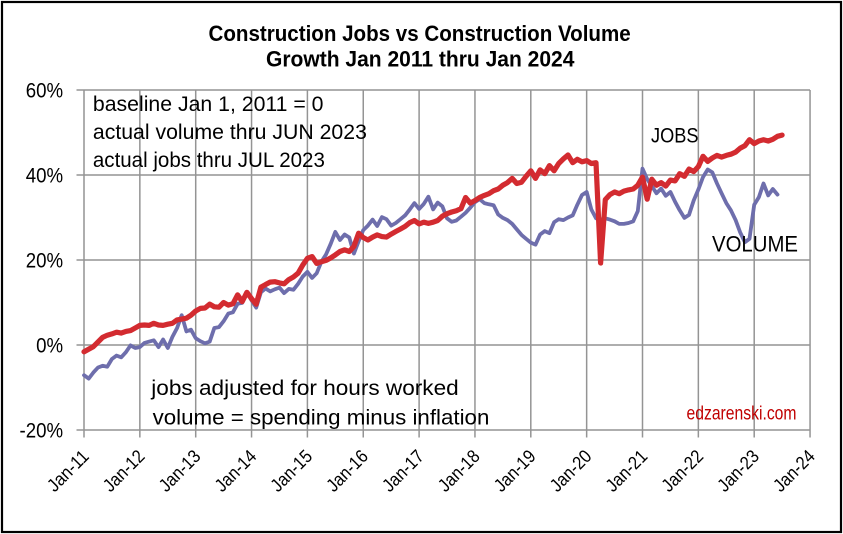  Describe the element at coordinates (304, 388) in the screenshot. I see `svg-text: jobs adjusted for hours worked` at that location.